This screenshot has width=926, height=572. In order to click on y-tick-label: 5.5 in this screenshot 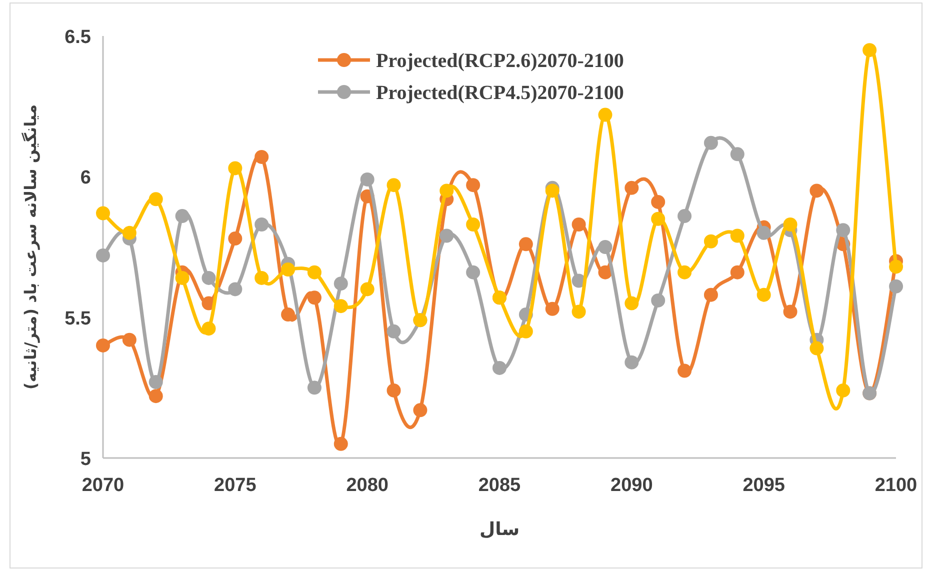, I will do `click(78, 319)`.